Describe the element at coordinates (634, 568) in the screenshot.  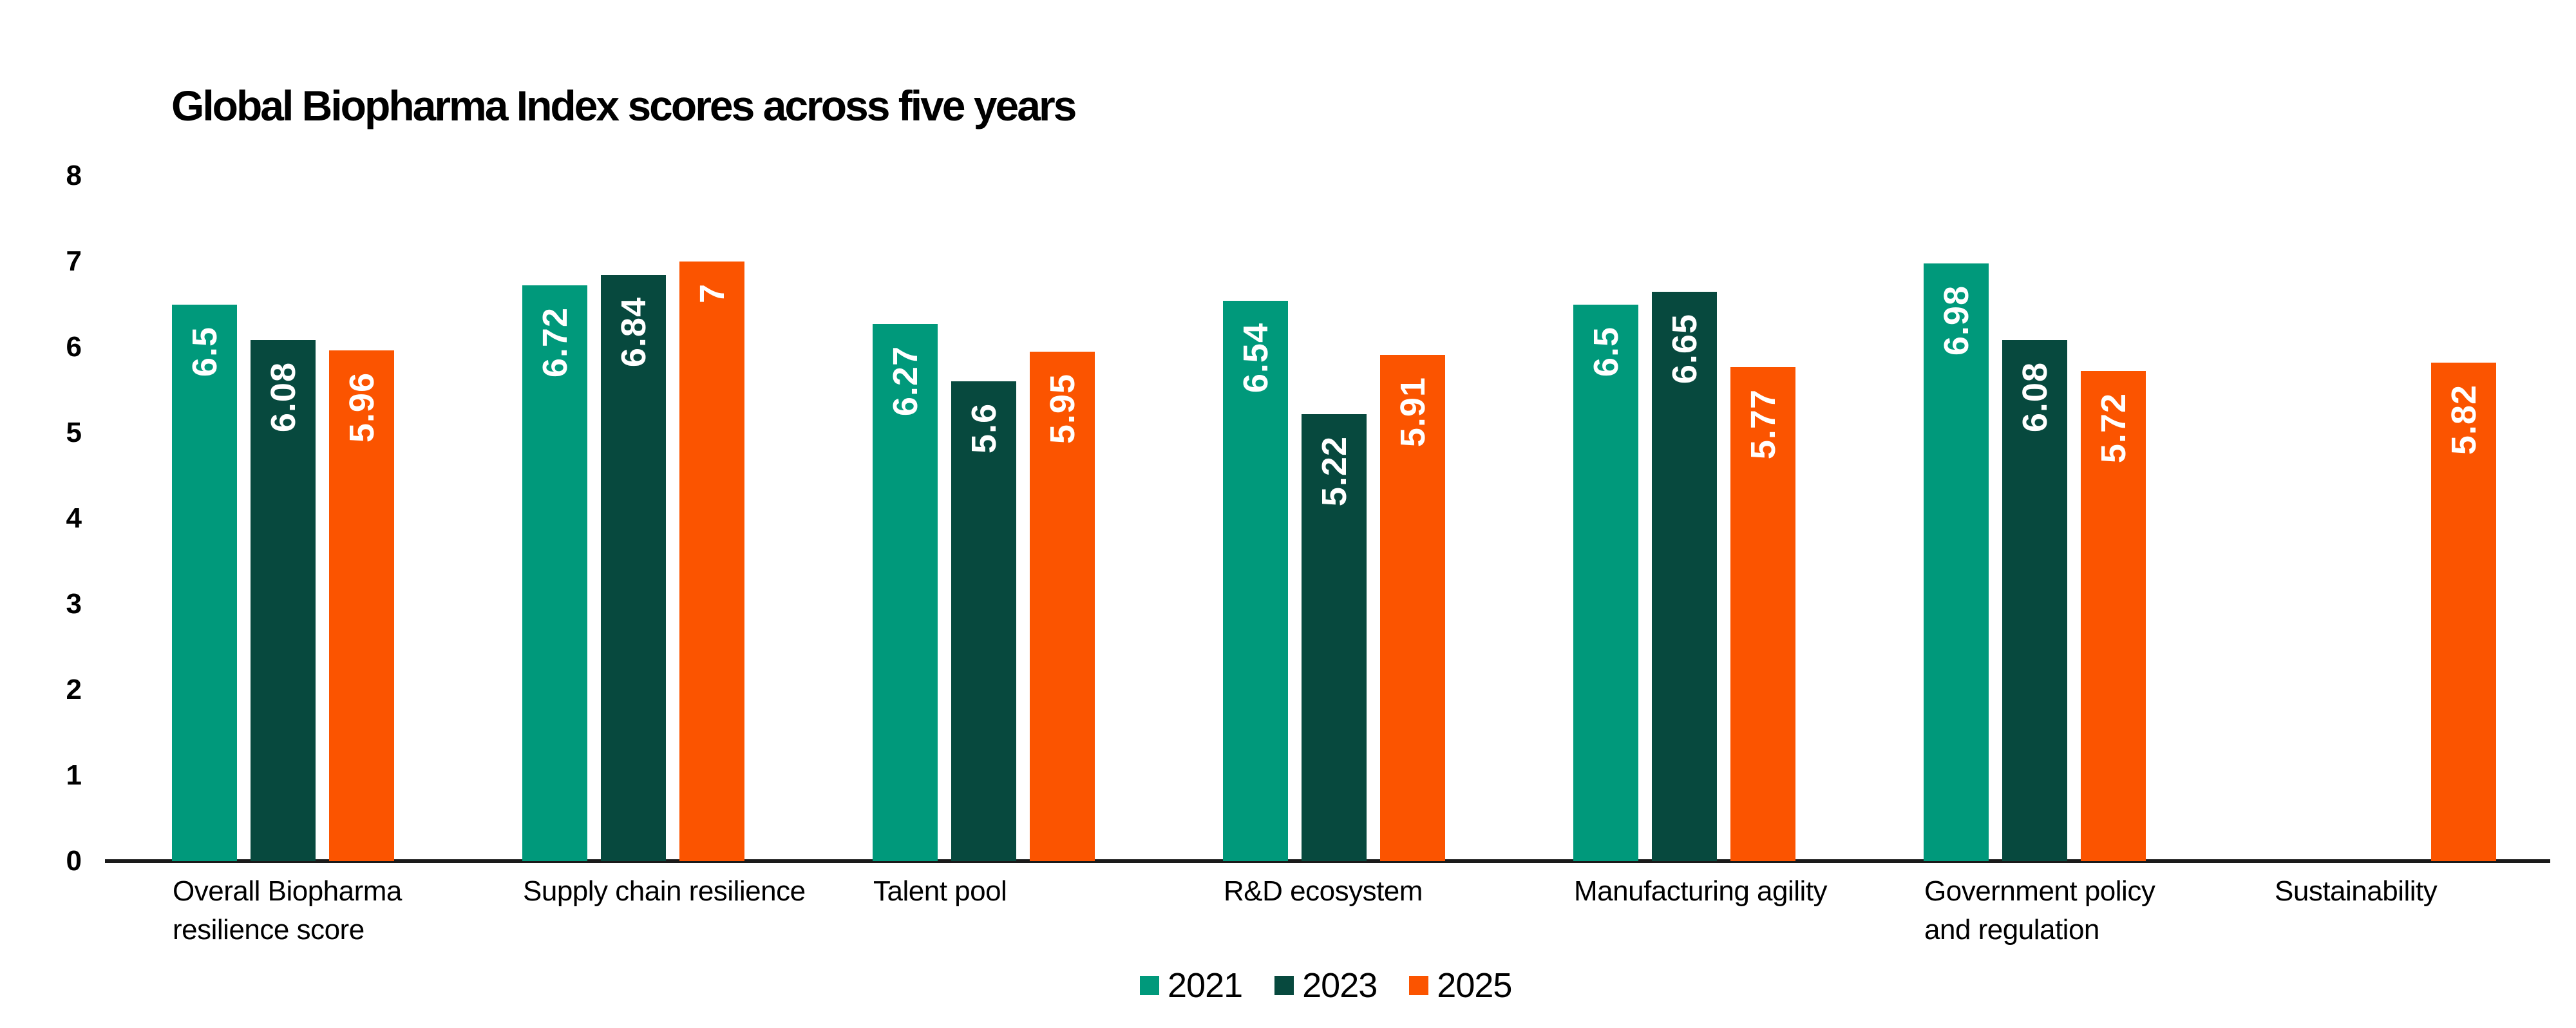
I see `bar-2023-1: 6.84` at that location.